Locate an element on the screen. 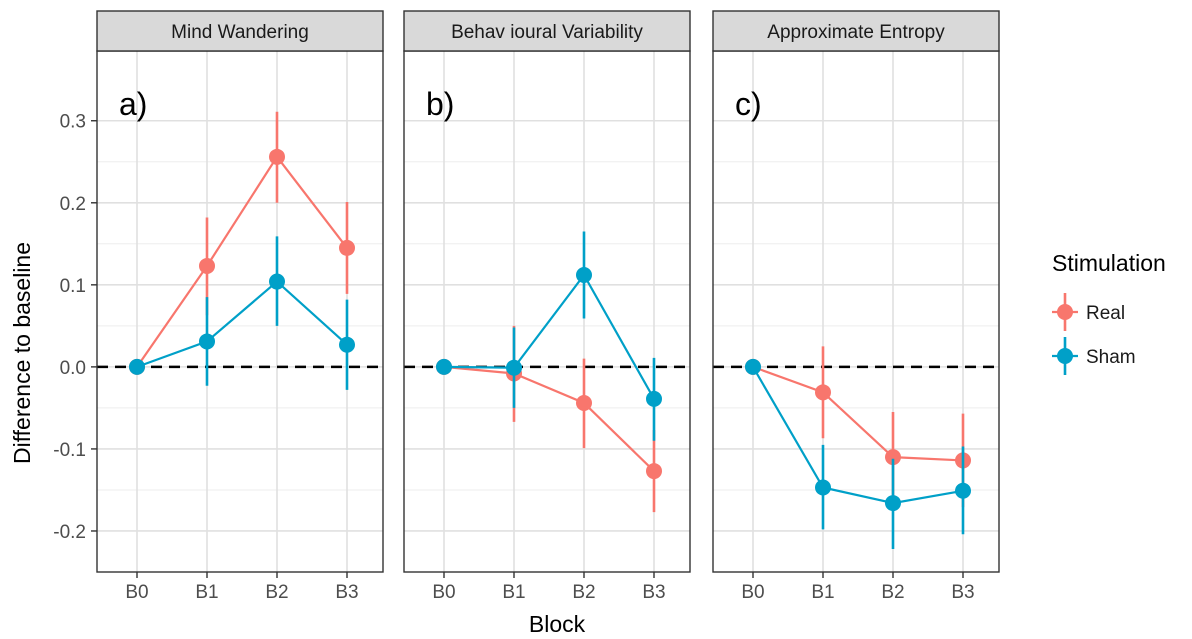  legend: Stimulation Real Sham is located at coordinates (1109, 312).